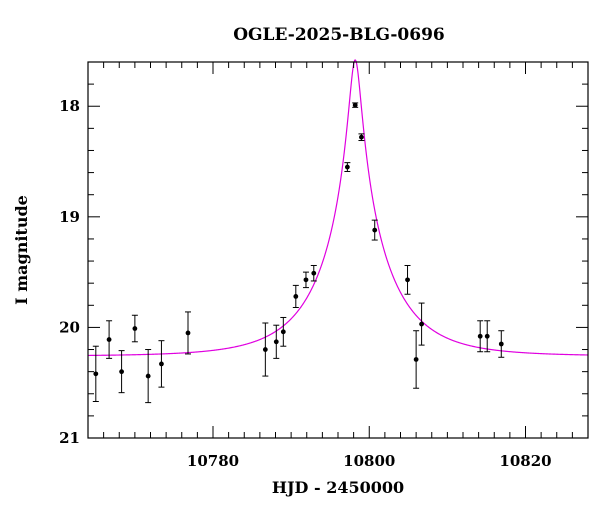  Describe the element at coordinates (69, 106) in the screenshot. I see `y-tick-label: 18` at that location.